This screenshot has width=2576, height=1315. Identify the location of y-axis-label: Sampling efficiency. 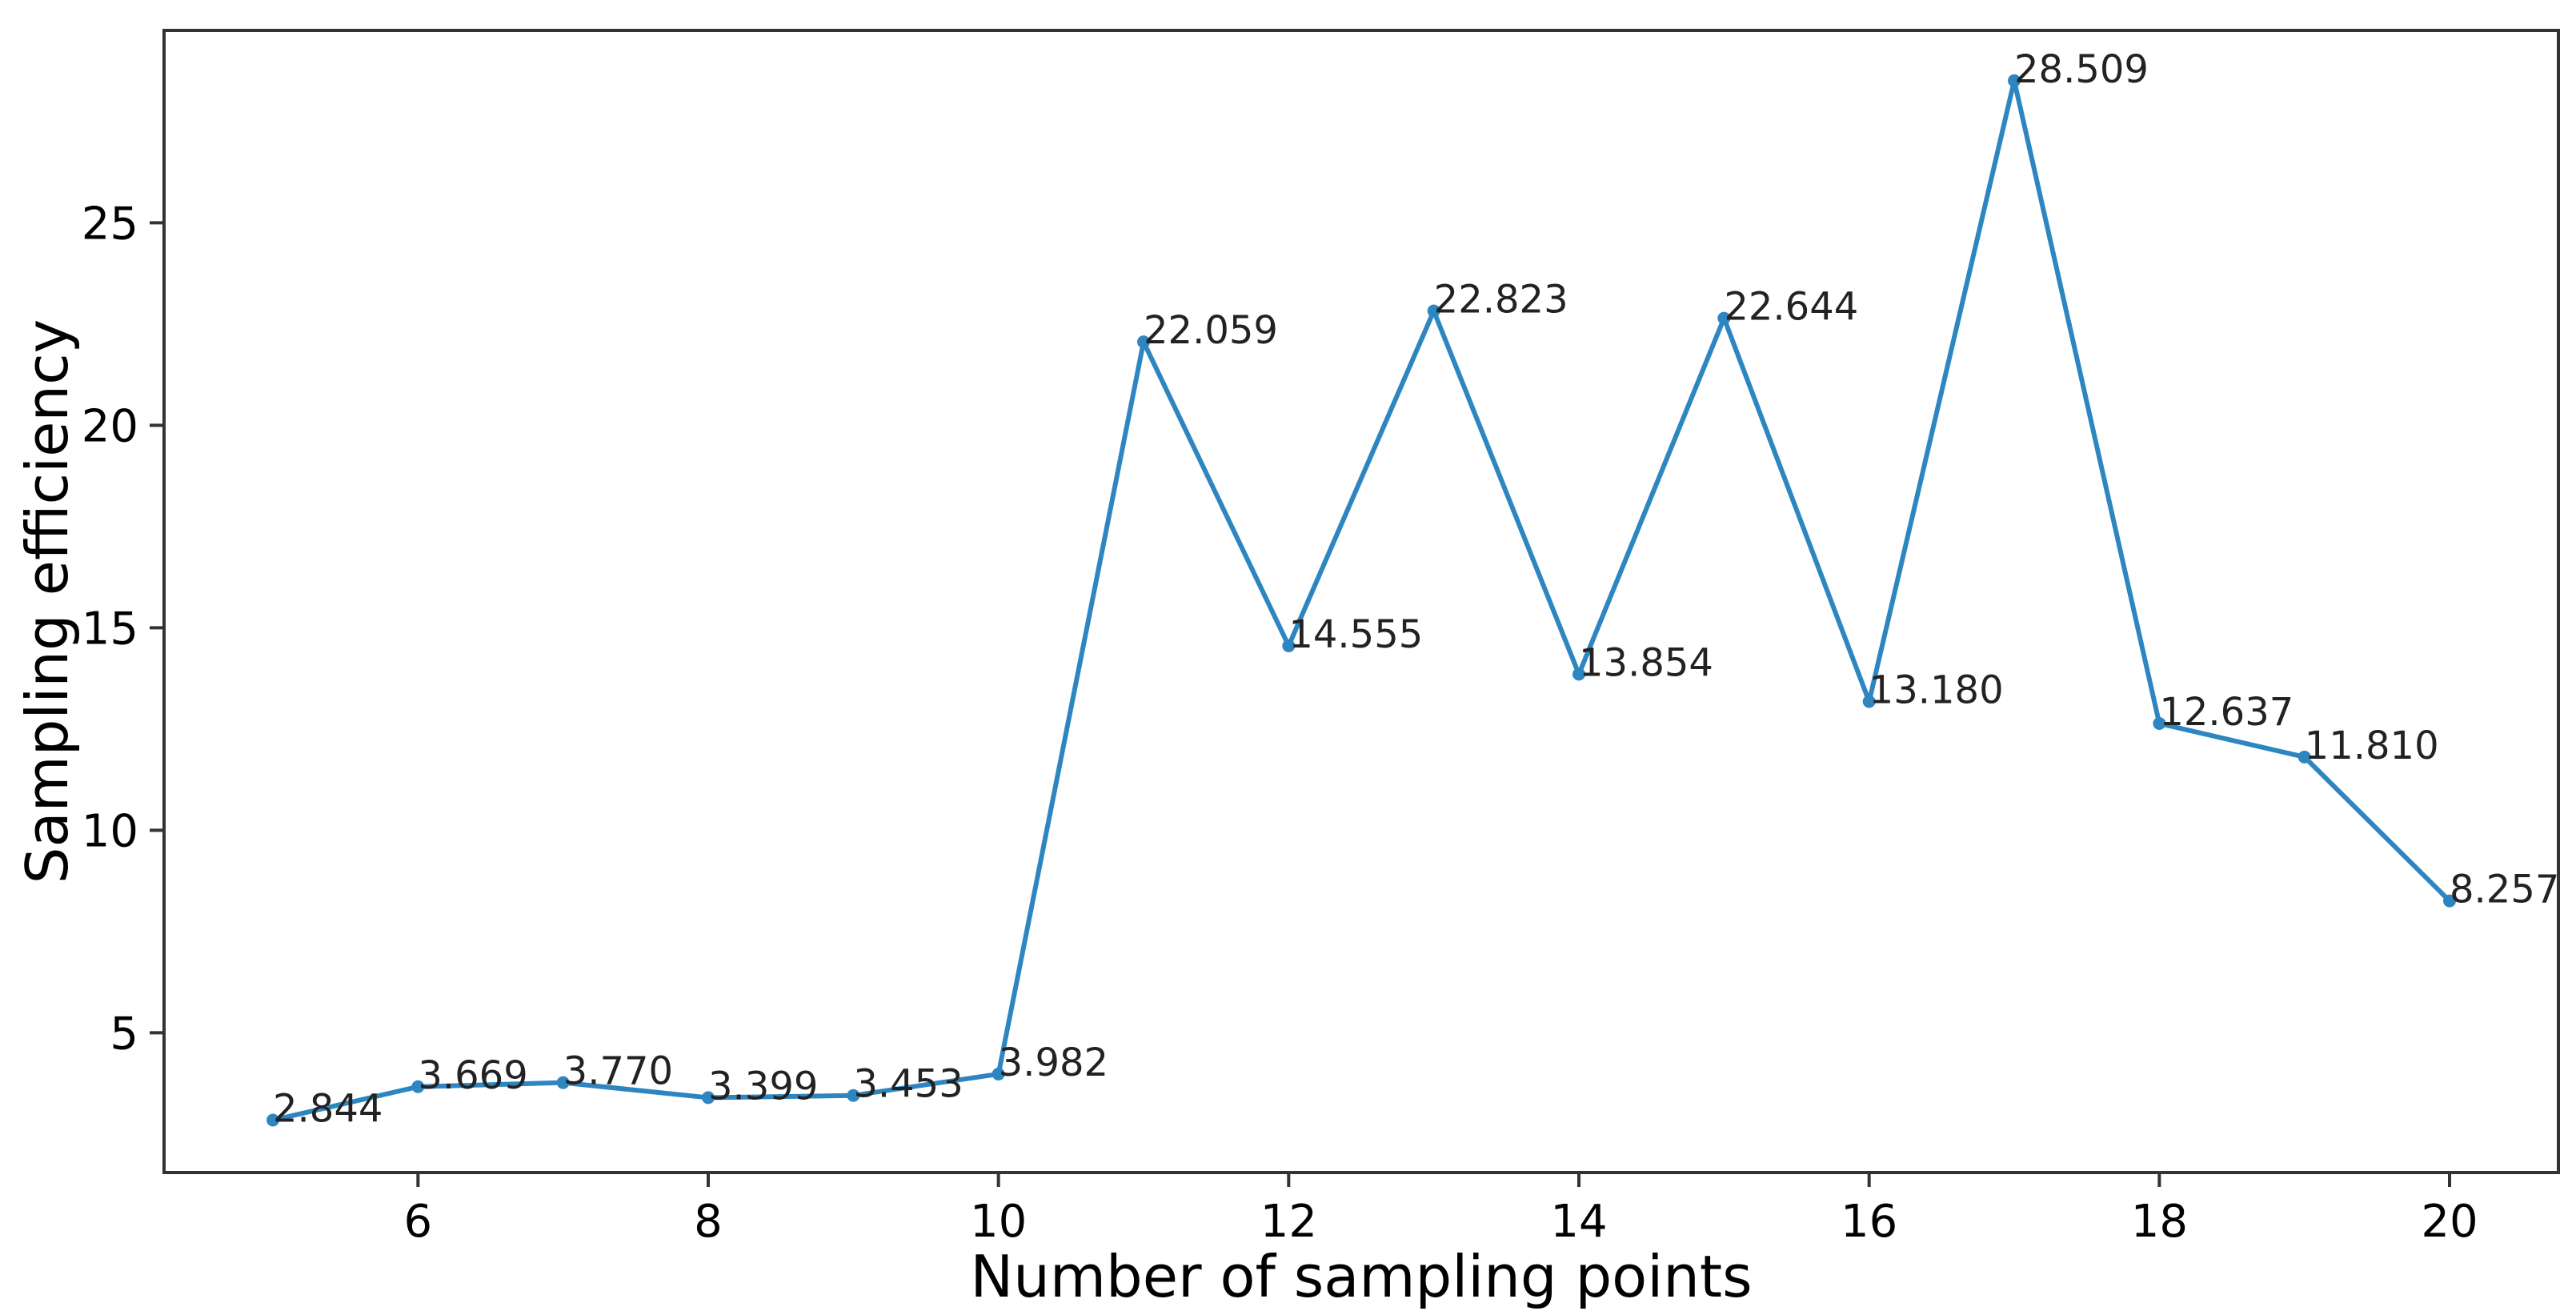
(47, 601).